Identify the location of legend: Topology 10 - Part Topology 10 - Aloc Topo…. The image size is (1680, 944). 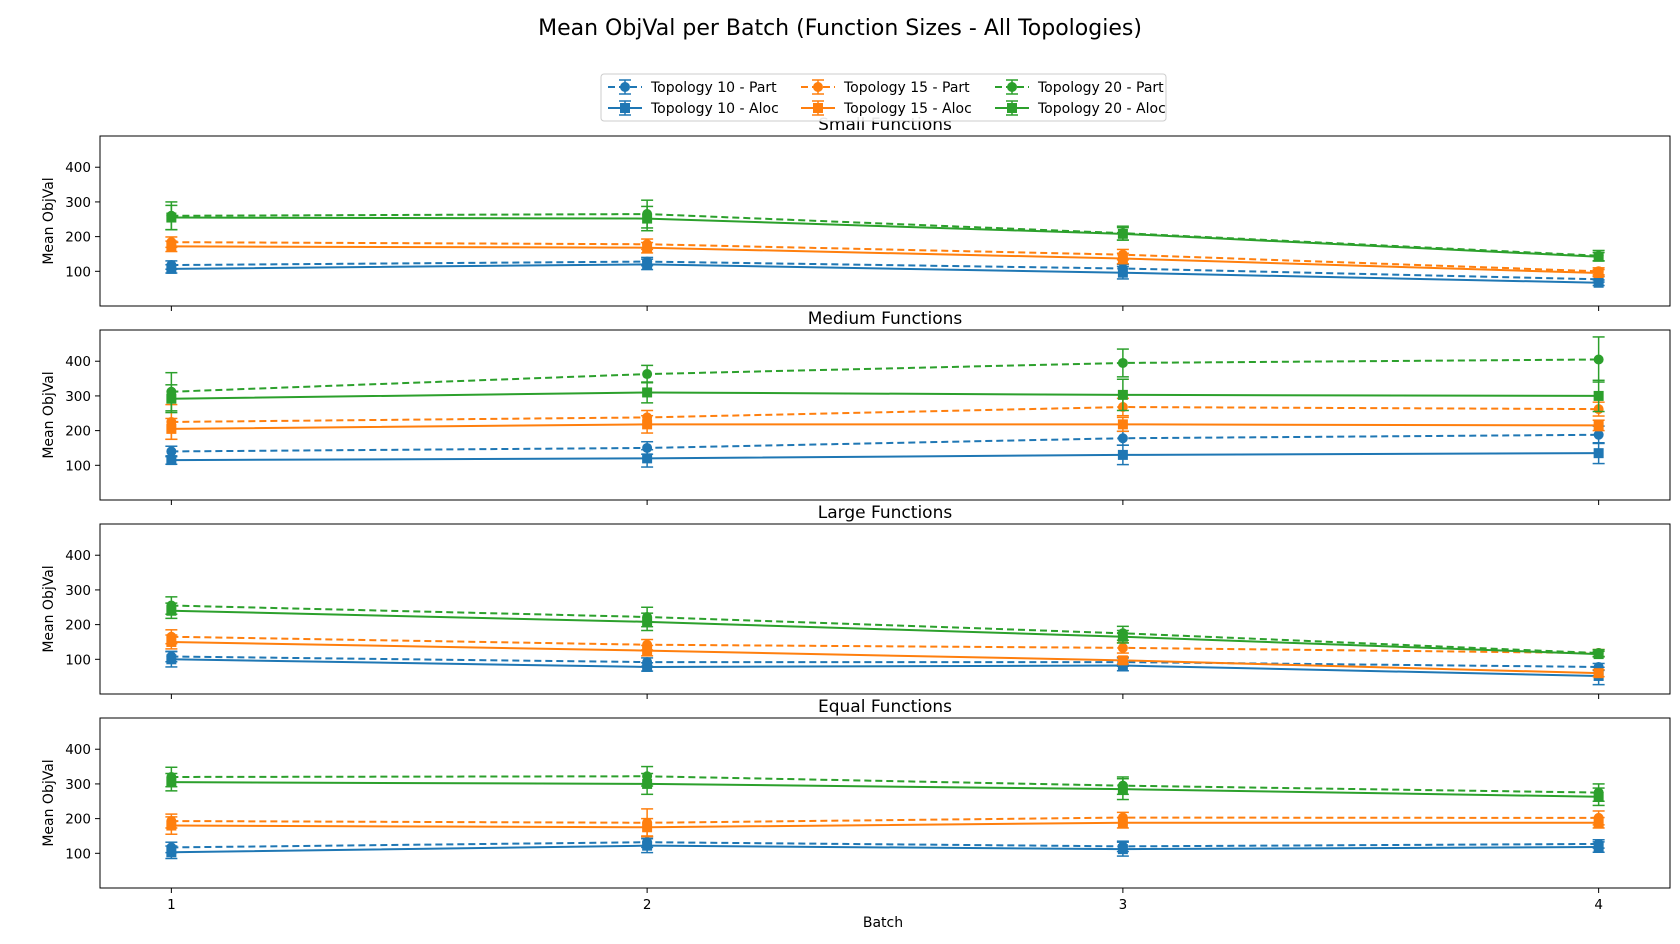
(883, 97).